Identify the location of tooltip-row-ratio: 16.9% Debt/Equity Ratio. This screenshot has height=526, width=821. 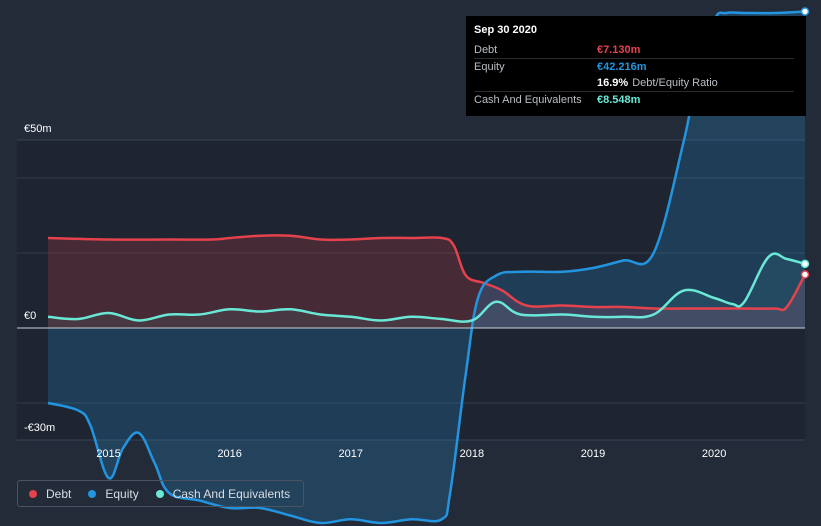
(634, 83).